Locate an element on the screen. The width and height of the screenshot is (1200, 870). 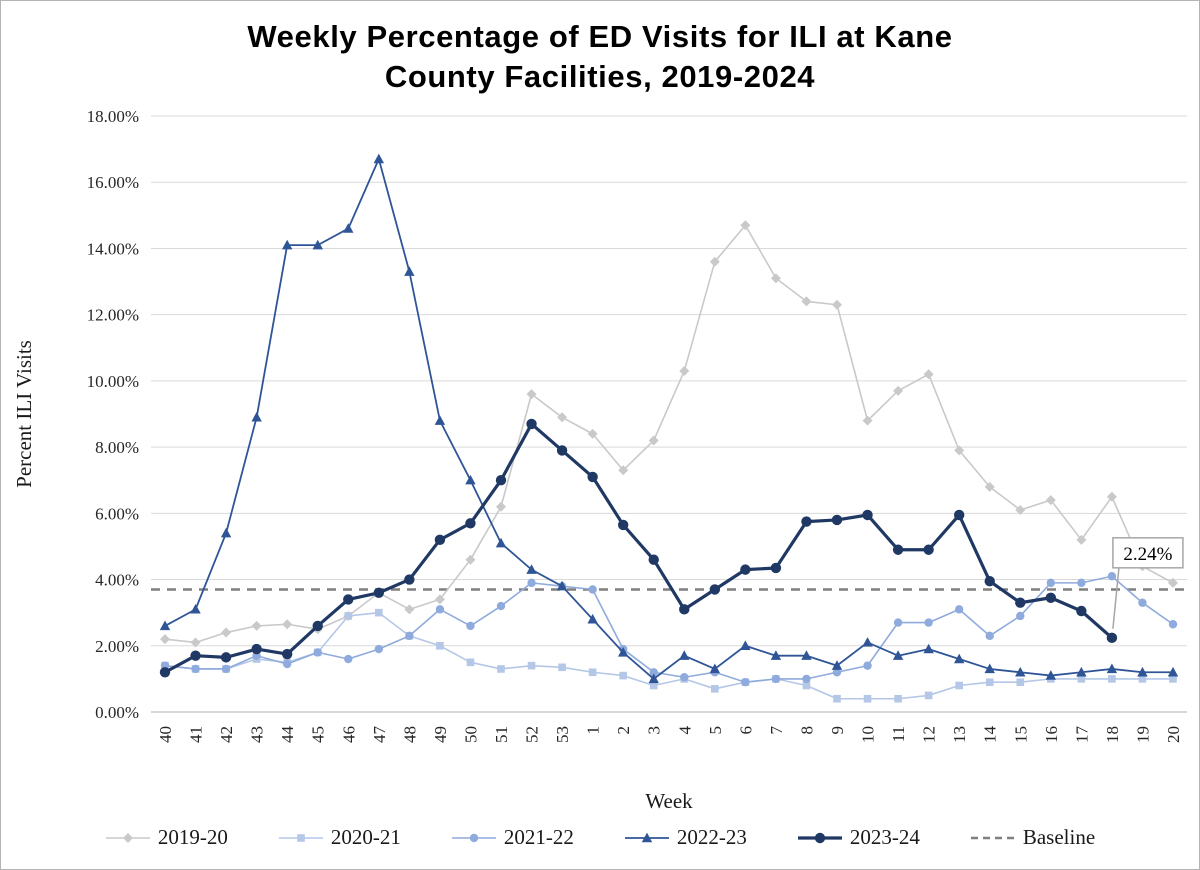
x-tick-label: 20 is located at coordinates (1173, 734).